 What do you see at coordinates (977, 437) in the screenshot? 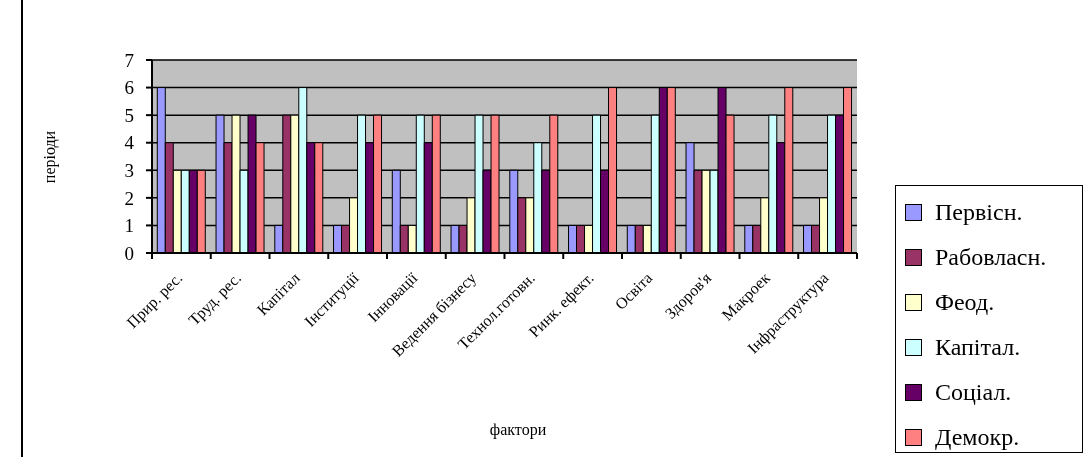
I see `legend-label: Демокр.` at bounding box center [977, 437].